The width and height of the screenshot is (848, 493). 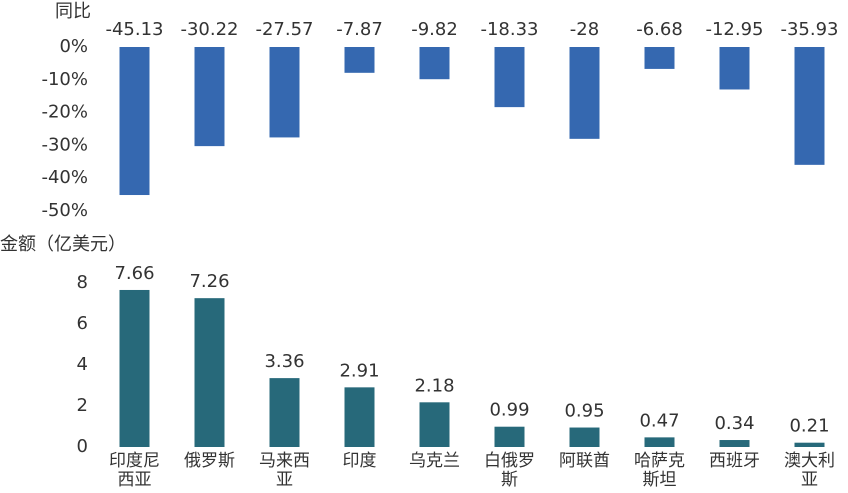 What do you see at coordinates (209, 461) in the screenshot?
I see `x-tick-label: 俄罗斯` at bounding box center [209, 461].